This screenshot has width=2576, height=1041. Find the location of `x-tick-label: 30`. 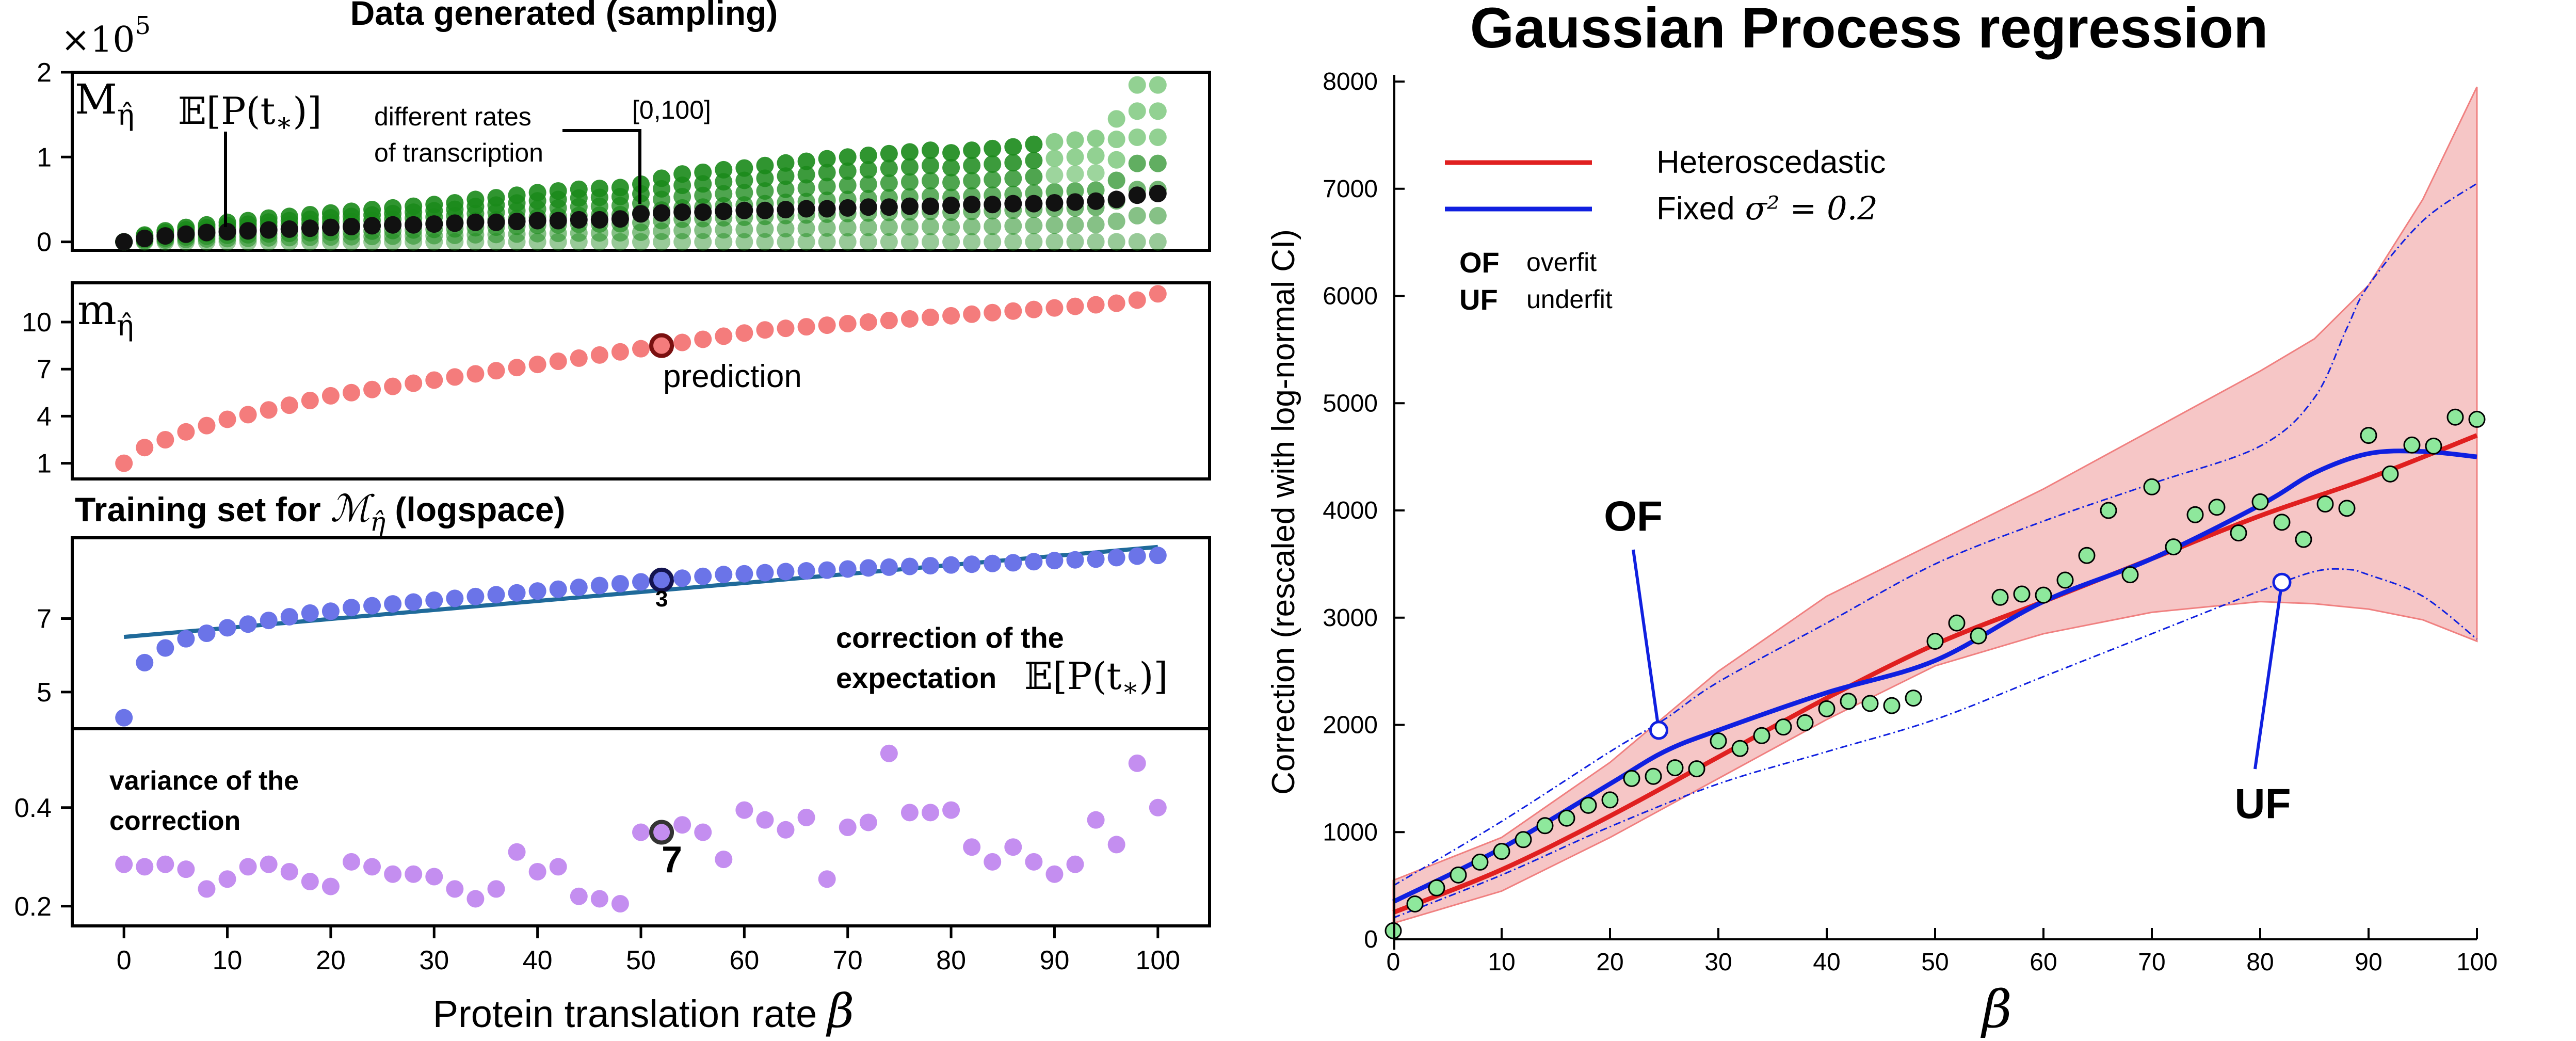

x-tick-label: 30 is located at coordinates (434, 960).